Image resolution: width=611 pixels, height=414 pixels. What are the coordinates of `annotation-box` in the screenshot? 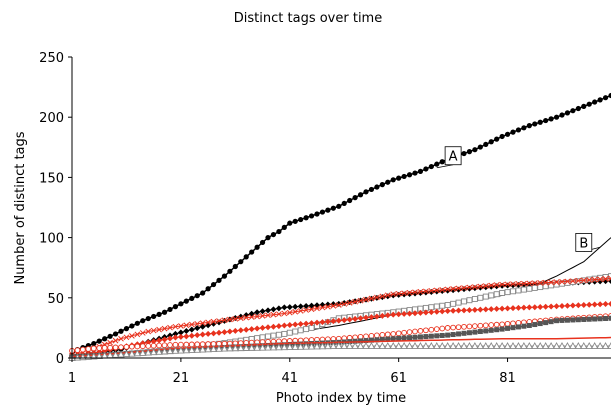 It's located at (584, 242).